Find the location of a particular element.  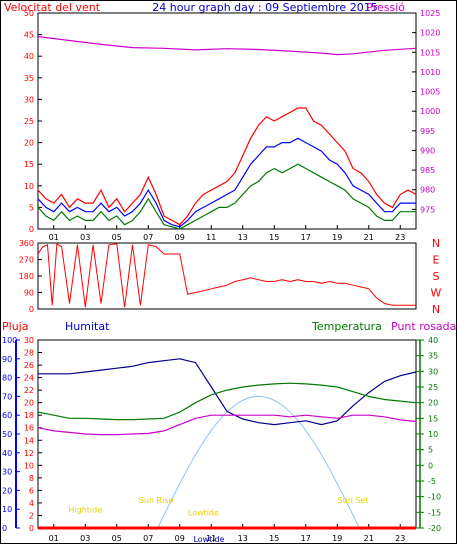

temperature-label: Temperatura is located at coordinates (346, 326).